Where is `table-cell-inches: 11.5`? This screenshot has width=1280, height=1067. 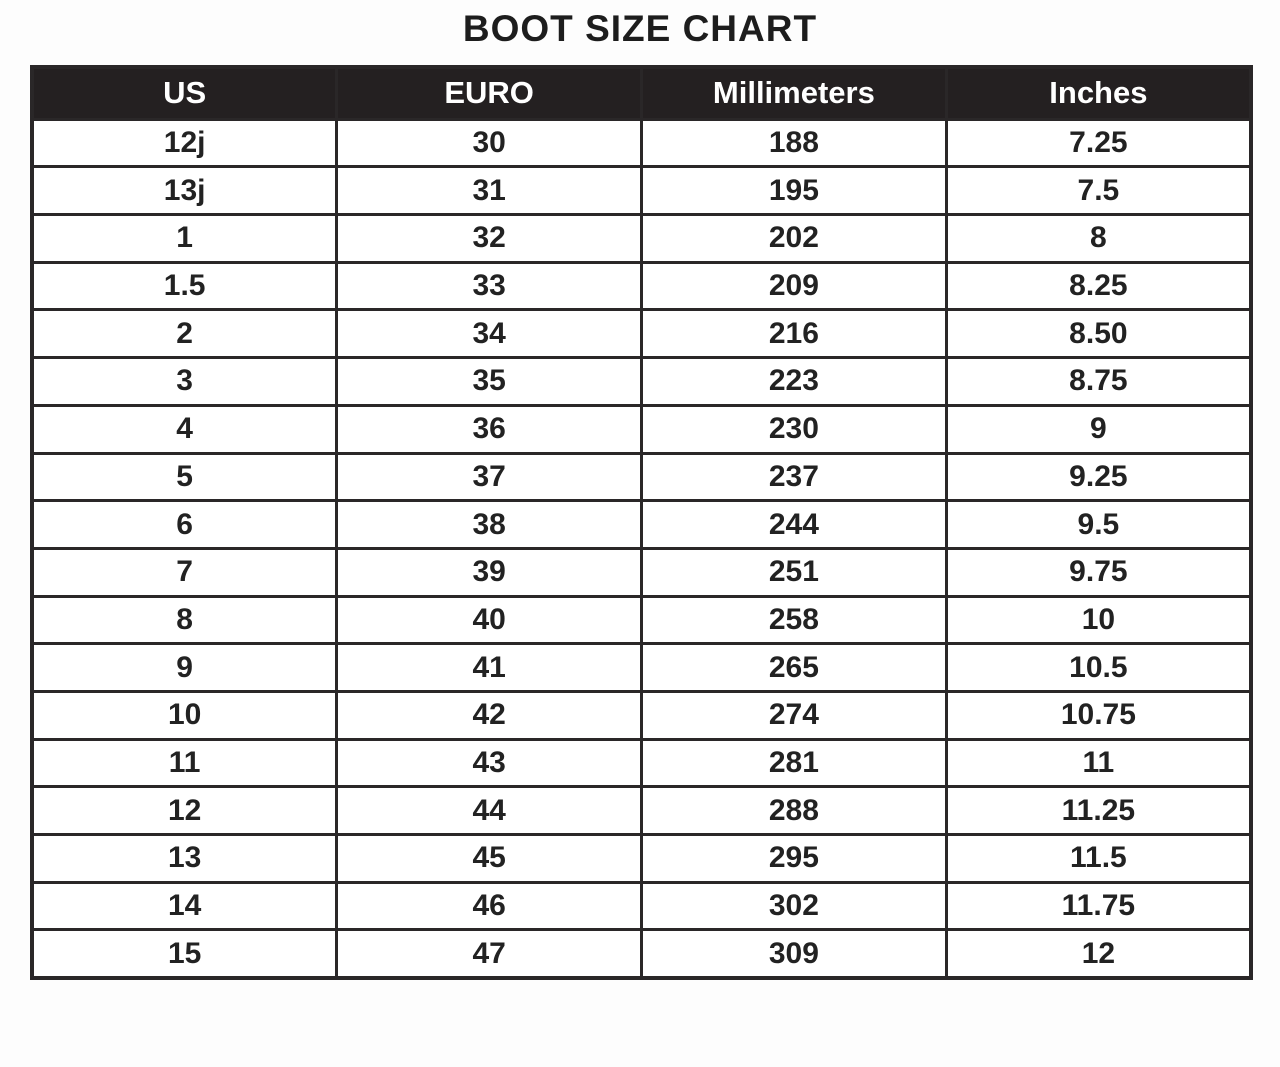
table-cell-inches: 11.5 is located at coordinates (1098, 858).